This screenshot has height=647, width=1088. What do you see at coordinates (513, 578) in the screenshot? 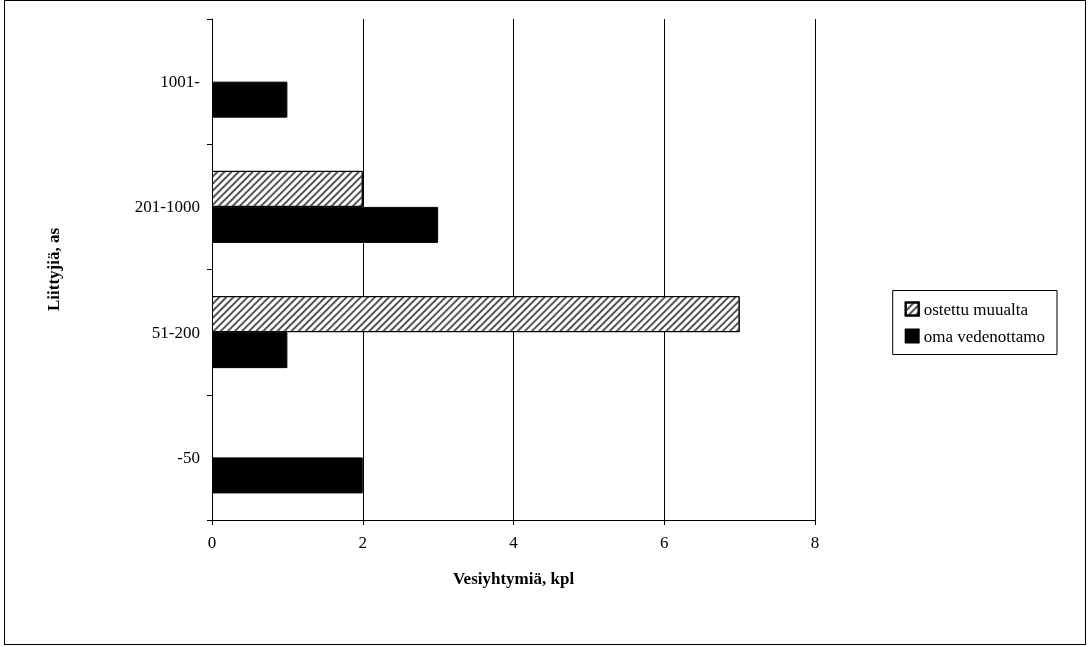
I see `x-axis-title: Vesiyhtymiä, kpl` at bounding box center [513, 578].